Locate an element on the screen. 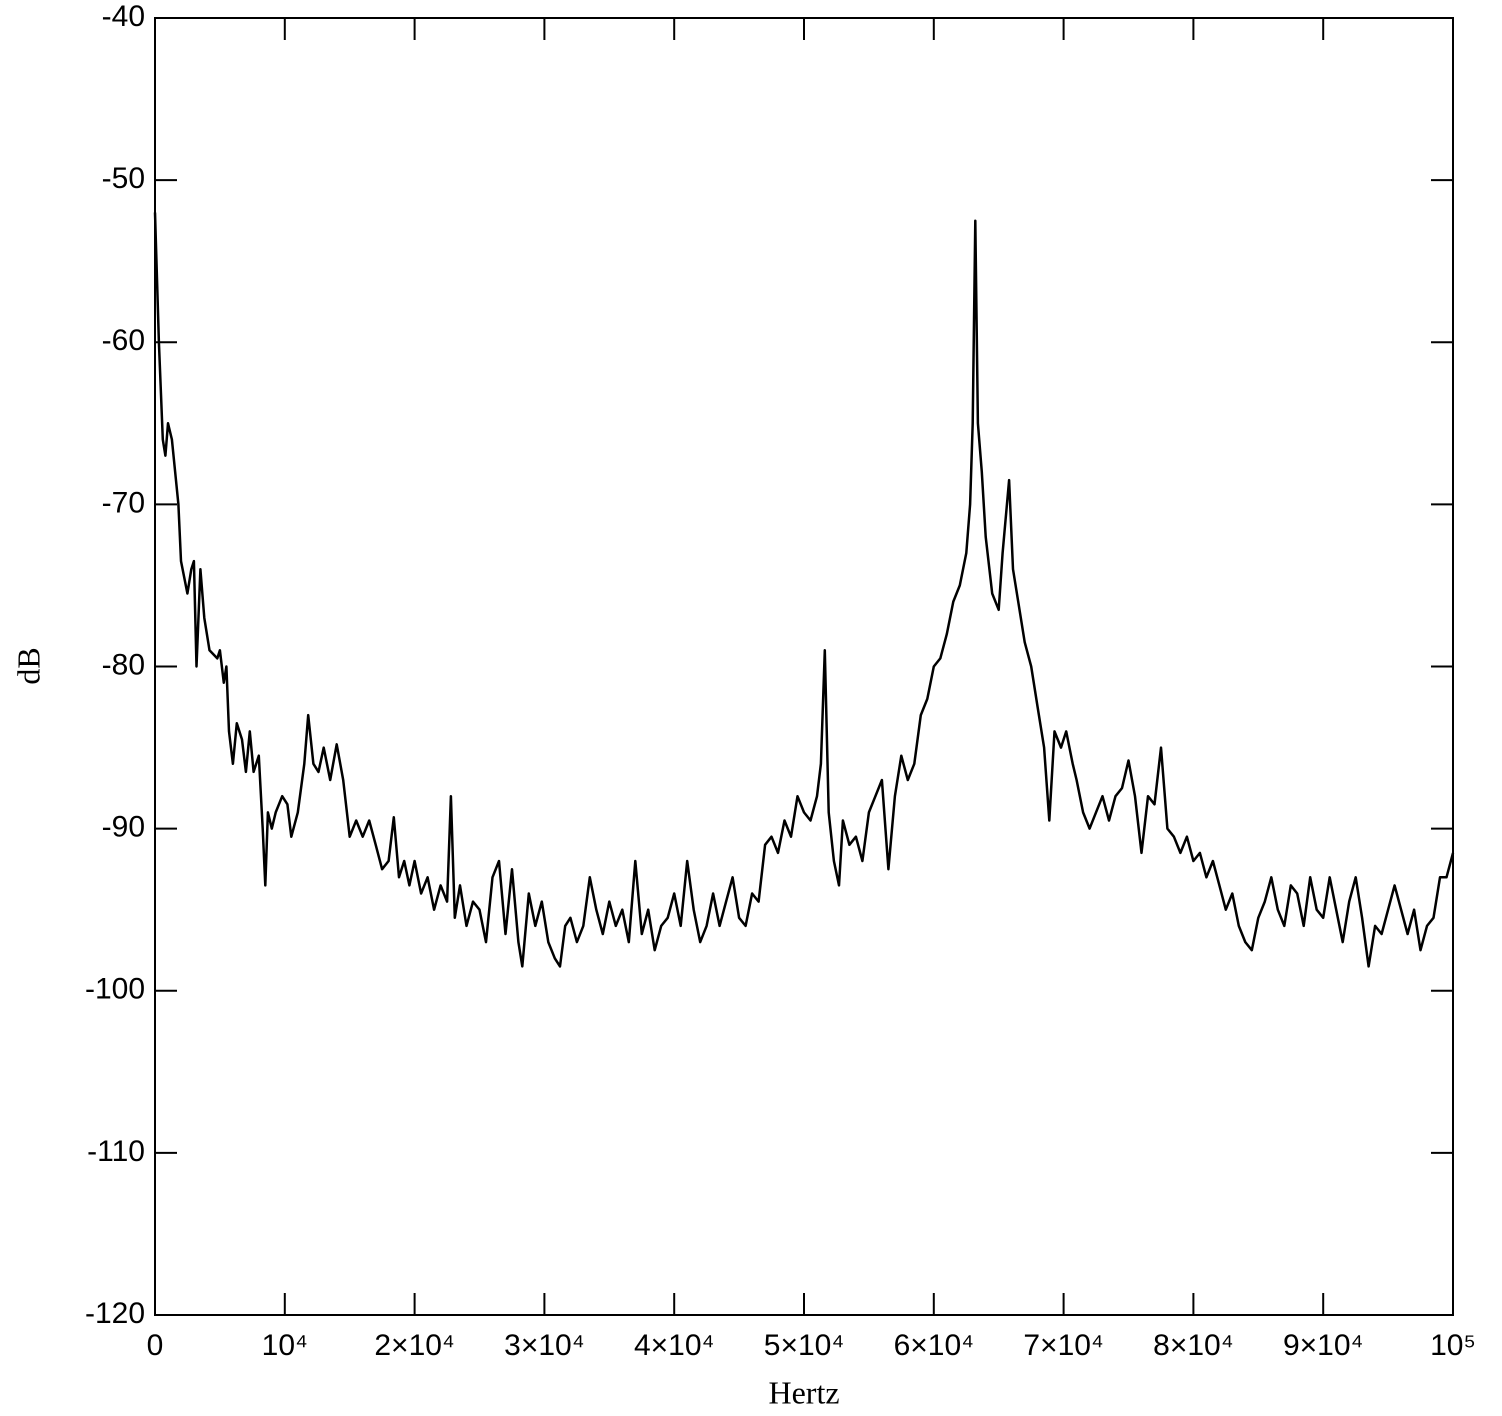  x-tick-label: 8×10⁴ is located at coordinates (1193, 1345).